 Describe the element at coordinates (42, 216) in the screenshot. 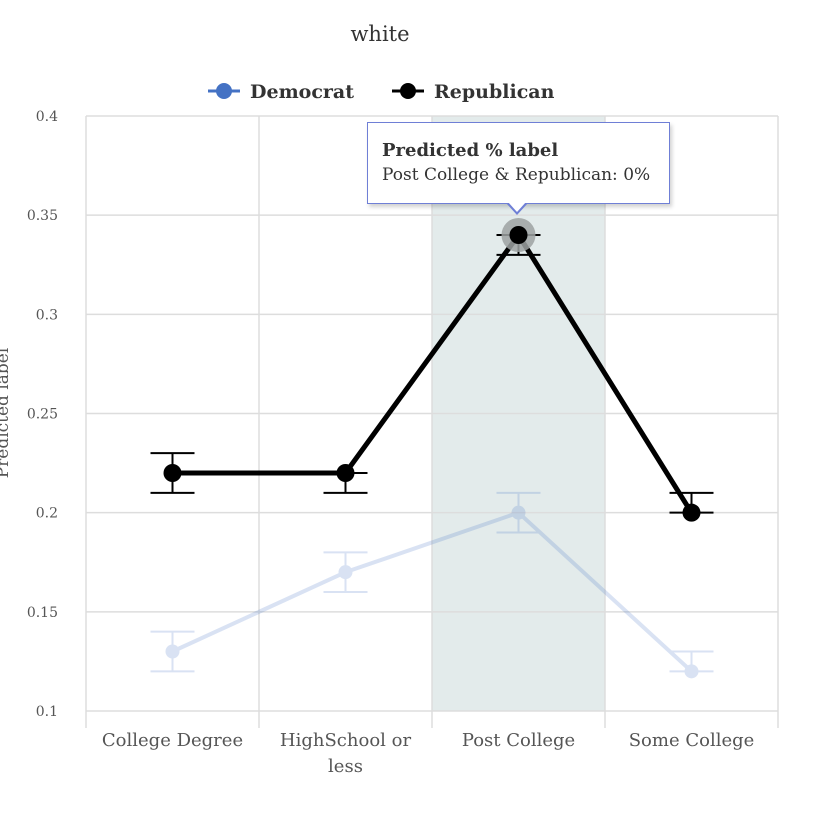

I see `y-tick-label: 0.35` at that location.